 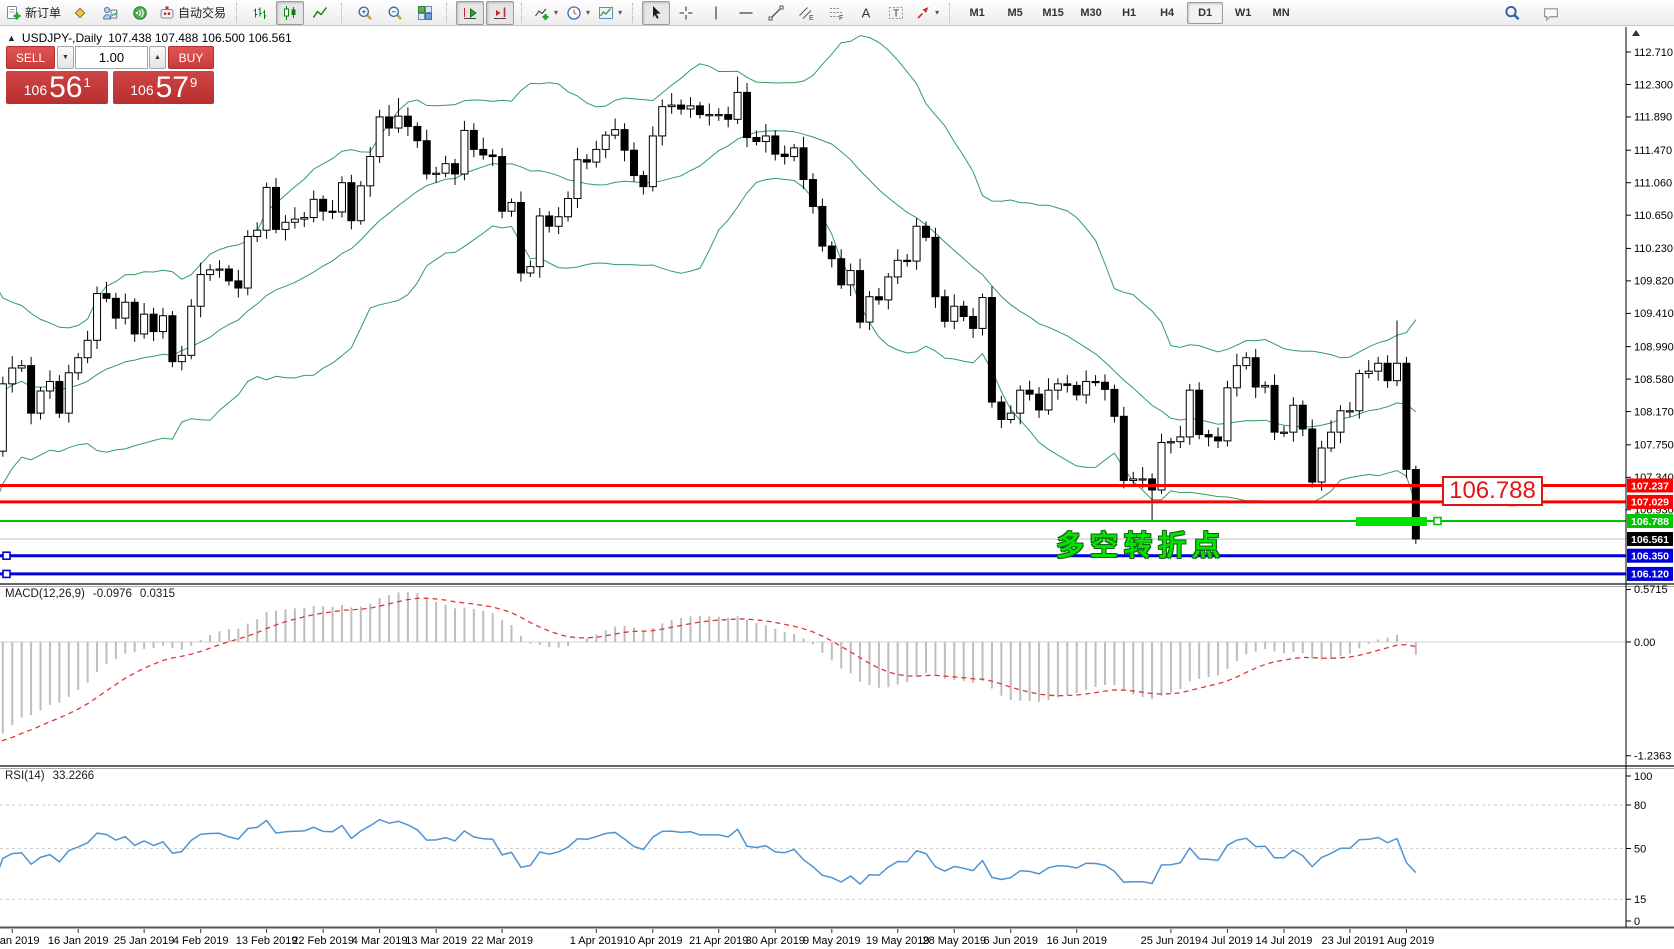 What do you see at coordinates (500, 12) in the screenshot?
I see `chart-shift-button` at bounding box center [500, 12].